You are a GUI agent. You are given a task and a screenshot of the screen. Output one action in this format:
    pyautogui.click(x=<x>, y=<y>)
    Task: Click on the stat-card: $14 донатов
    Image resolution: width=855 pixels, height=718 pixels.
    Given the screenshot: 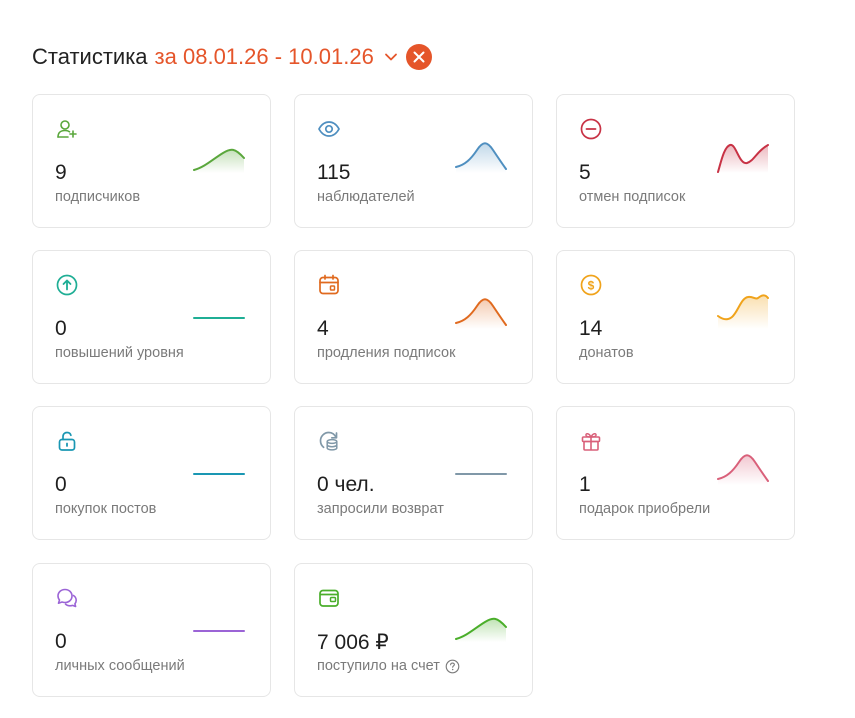 What is the action you would take?
    pyautogui.click(x=675, y=317)
    